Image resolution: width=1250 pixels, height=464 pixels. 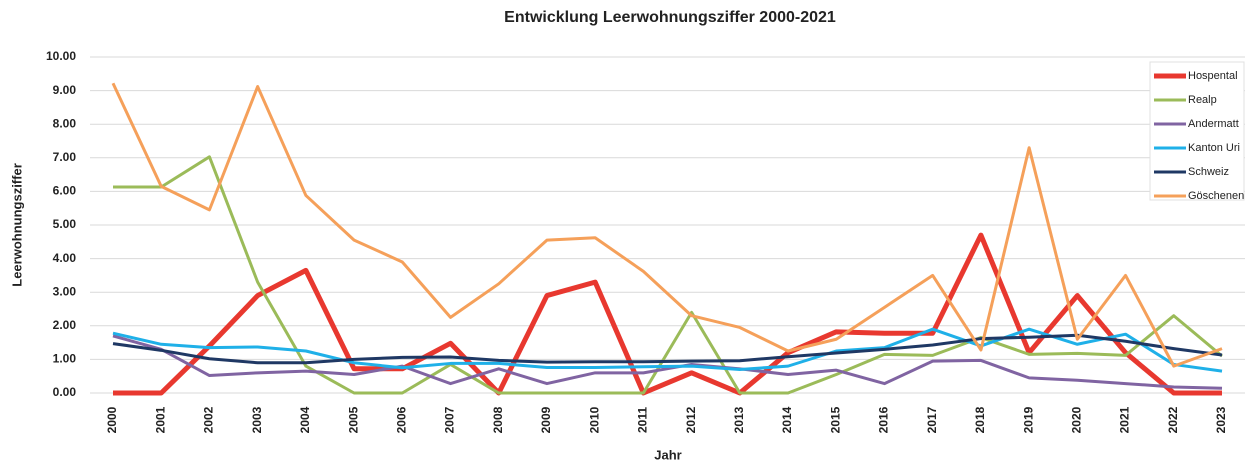 What do you see at coordinates (65, 157) in the screenshot?
I see `y-tick-label: 7.00` at bounding box center [65, 157].